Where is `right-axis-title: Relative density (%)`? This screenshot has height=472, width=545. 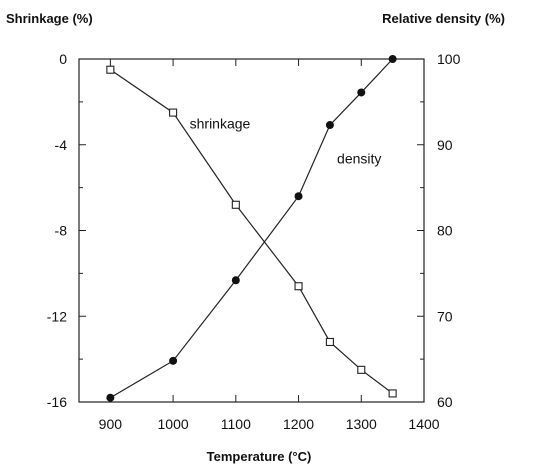
right-axis-title: Relative density (%) is located at coordinates (443, 18).